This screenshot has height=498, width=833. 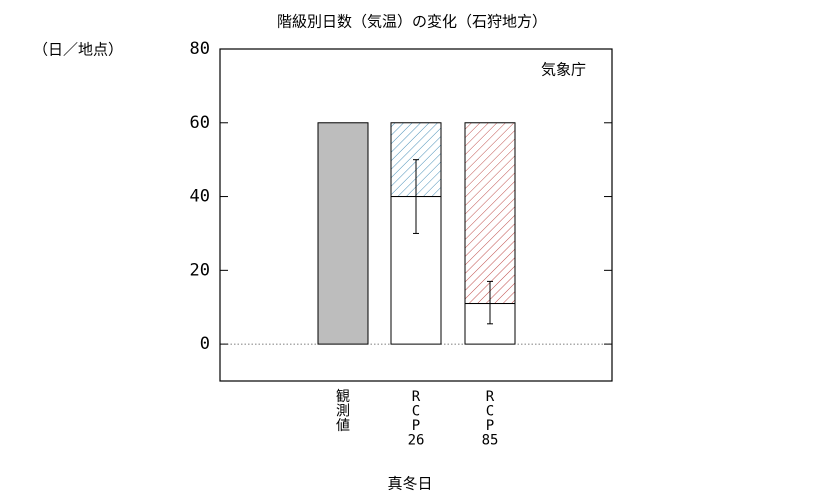 I want to click on x-tick-label: 測, so click(x=343, y=412).